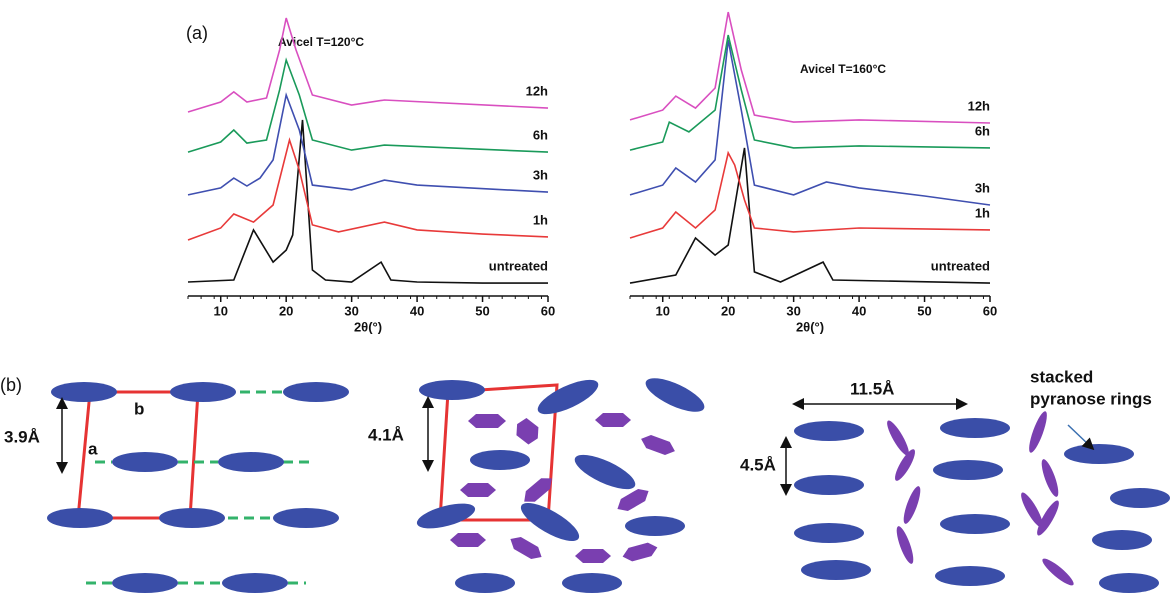 The image size is (1171, 598). I want to click on spacing-label: 11.5Å, so click(872, 388).